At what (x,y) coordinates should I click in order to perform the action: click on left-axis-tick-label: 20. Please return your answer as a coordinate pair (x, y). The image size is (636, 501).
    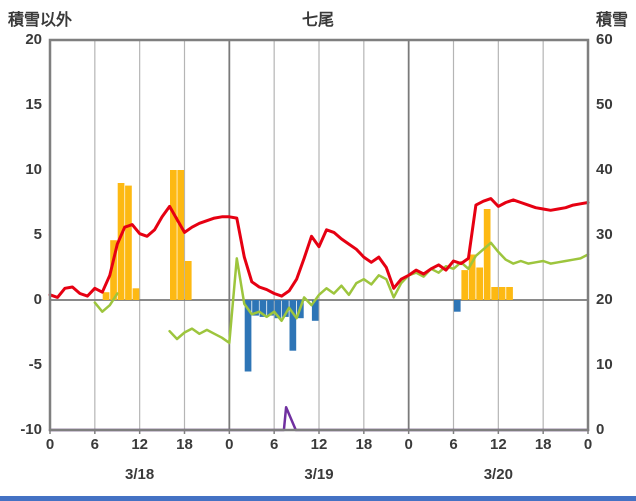
    Looking at the image, I should click on (33, 39).